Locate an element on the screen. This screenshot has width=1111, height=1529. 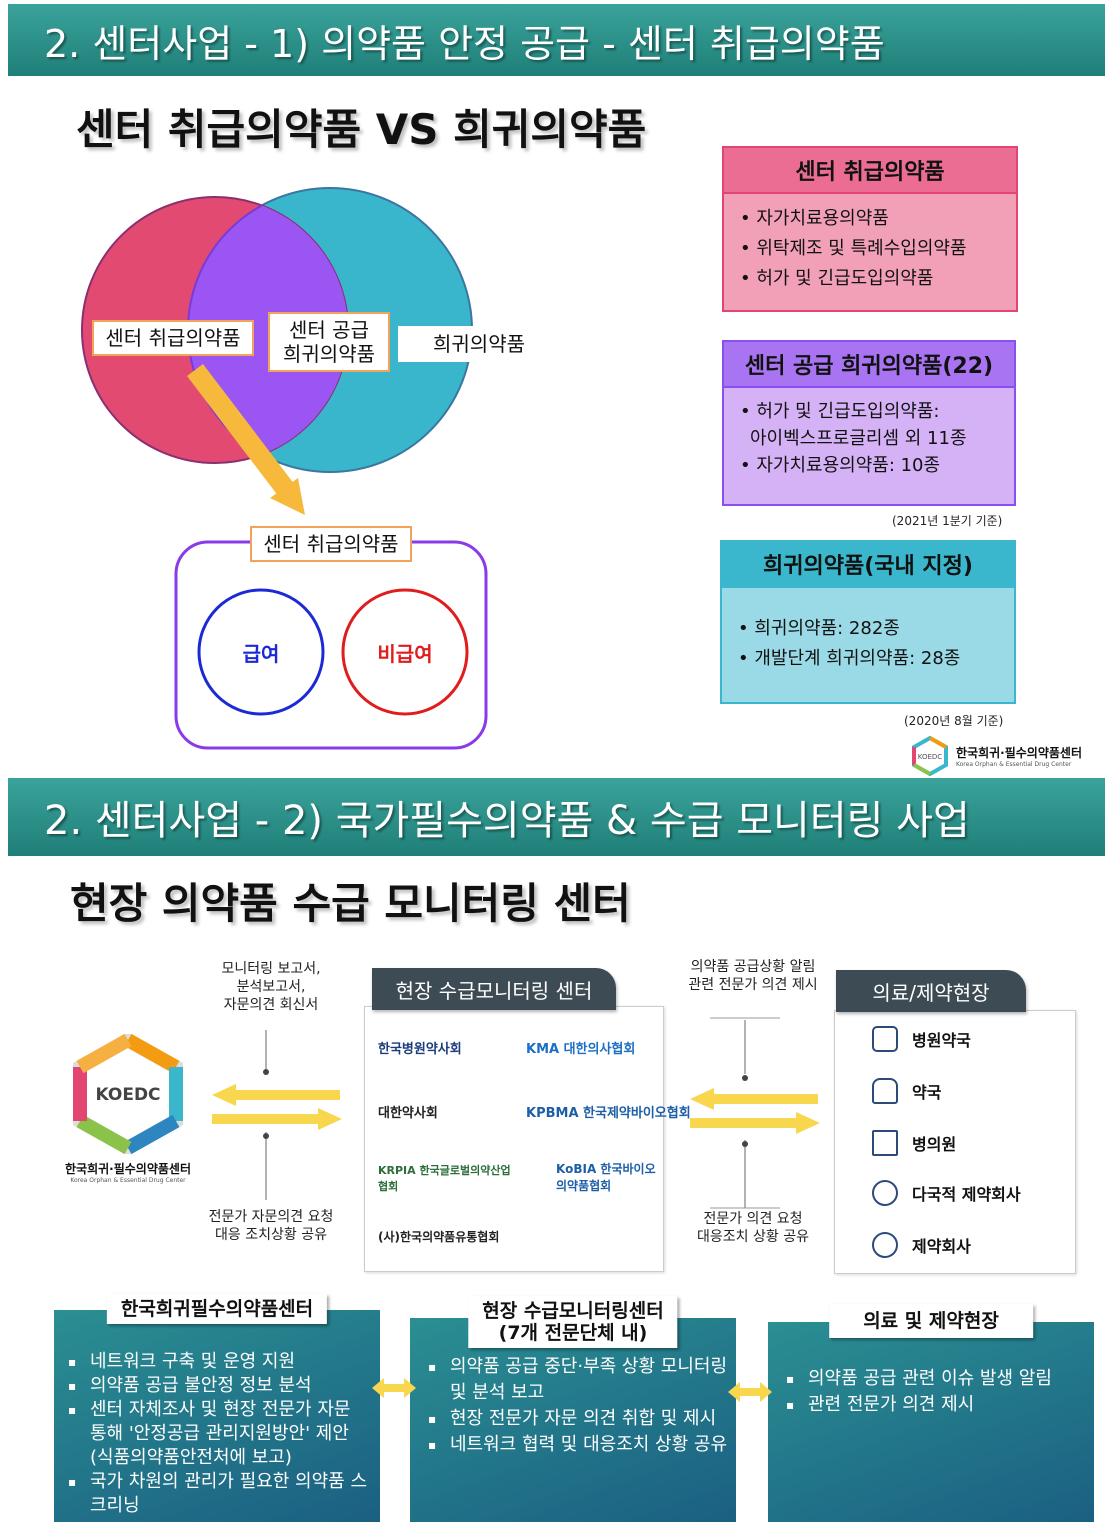
flow-arrows is located at coordinates (516, 1113).